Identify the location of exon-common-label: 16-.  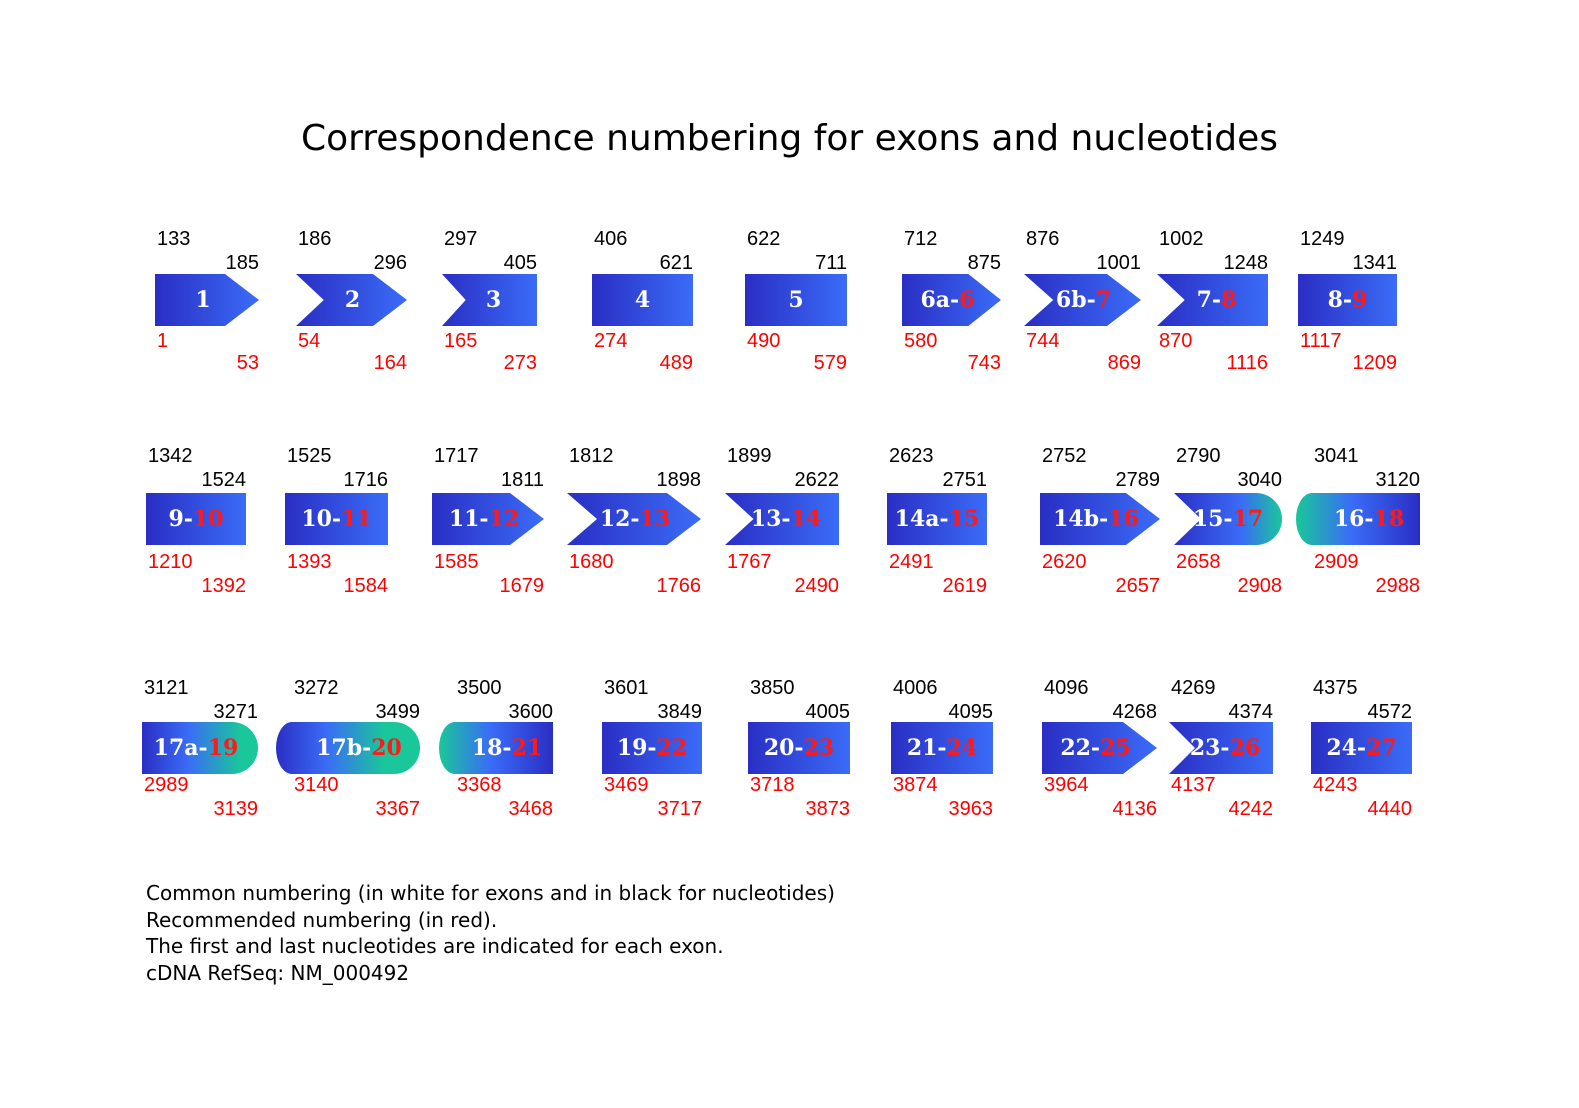
(1353, 519).